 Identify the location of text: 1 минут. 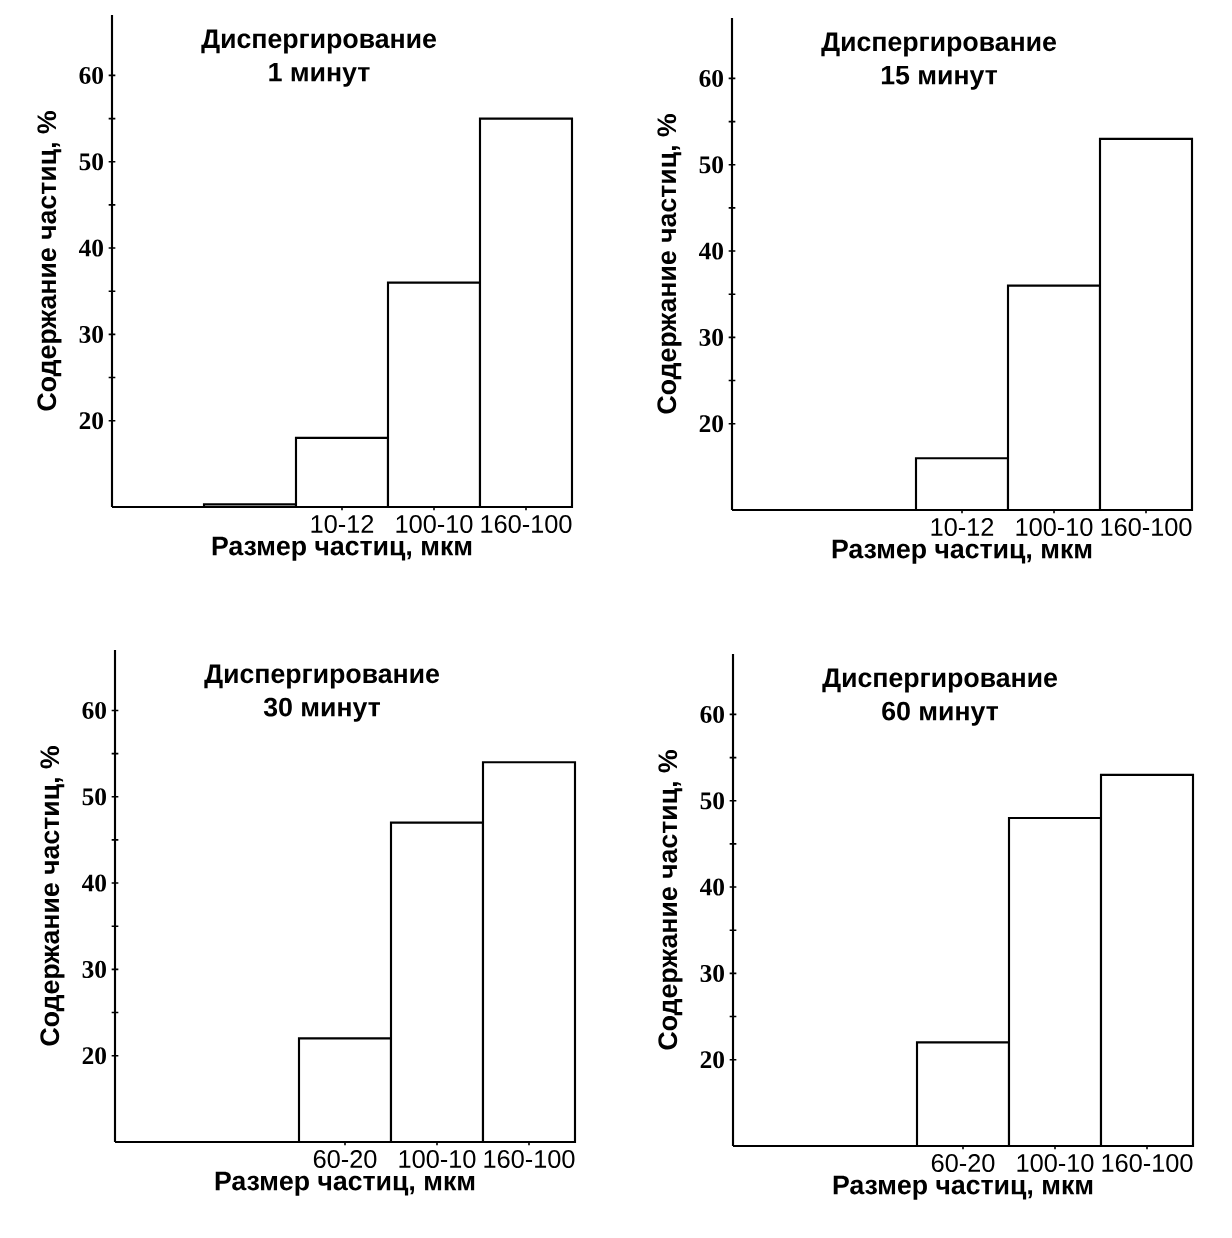
(319, 74).